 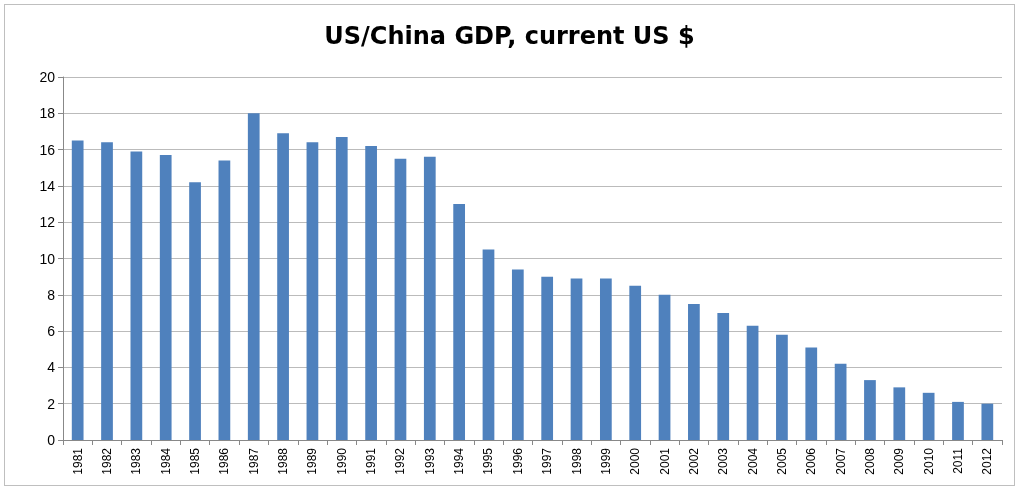 What do you see at coordinates (47, 258) in the screenshot?
I see `y-tick-label: 10` at bounding box center [47, 258].